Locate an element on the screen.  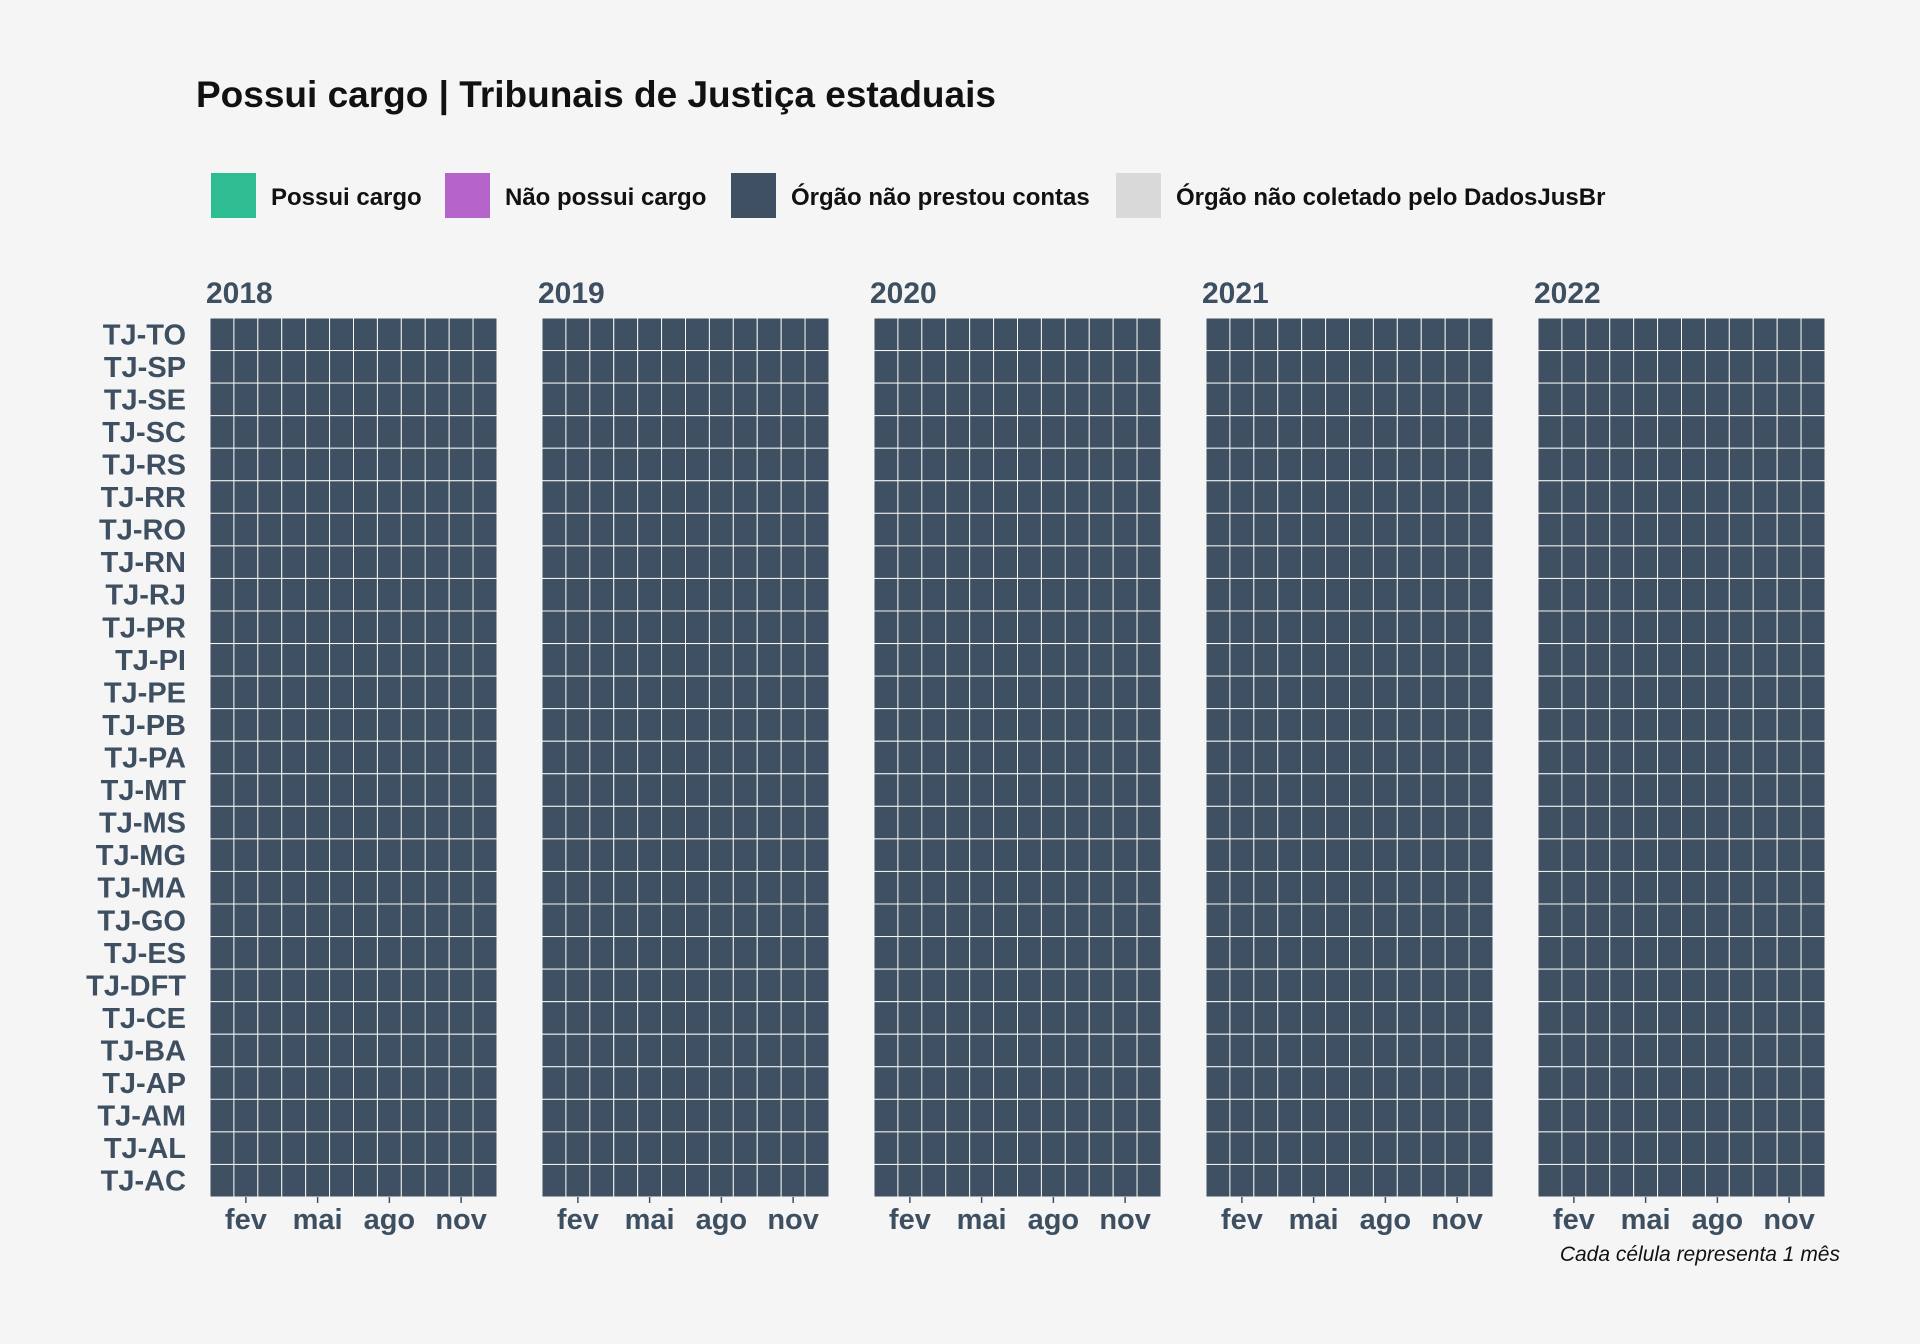
row-label: TJ-RO is located at coordinates (142, 531).